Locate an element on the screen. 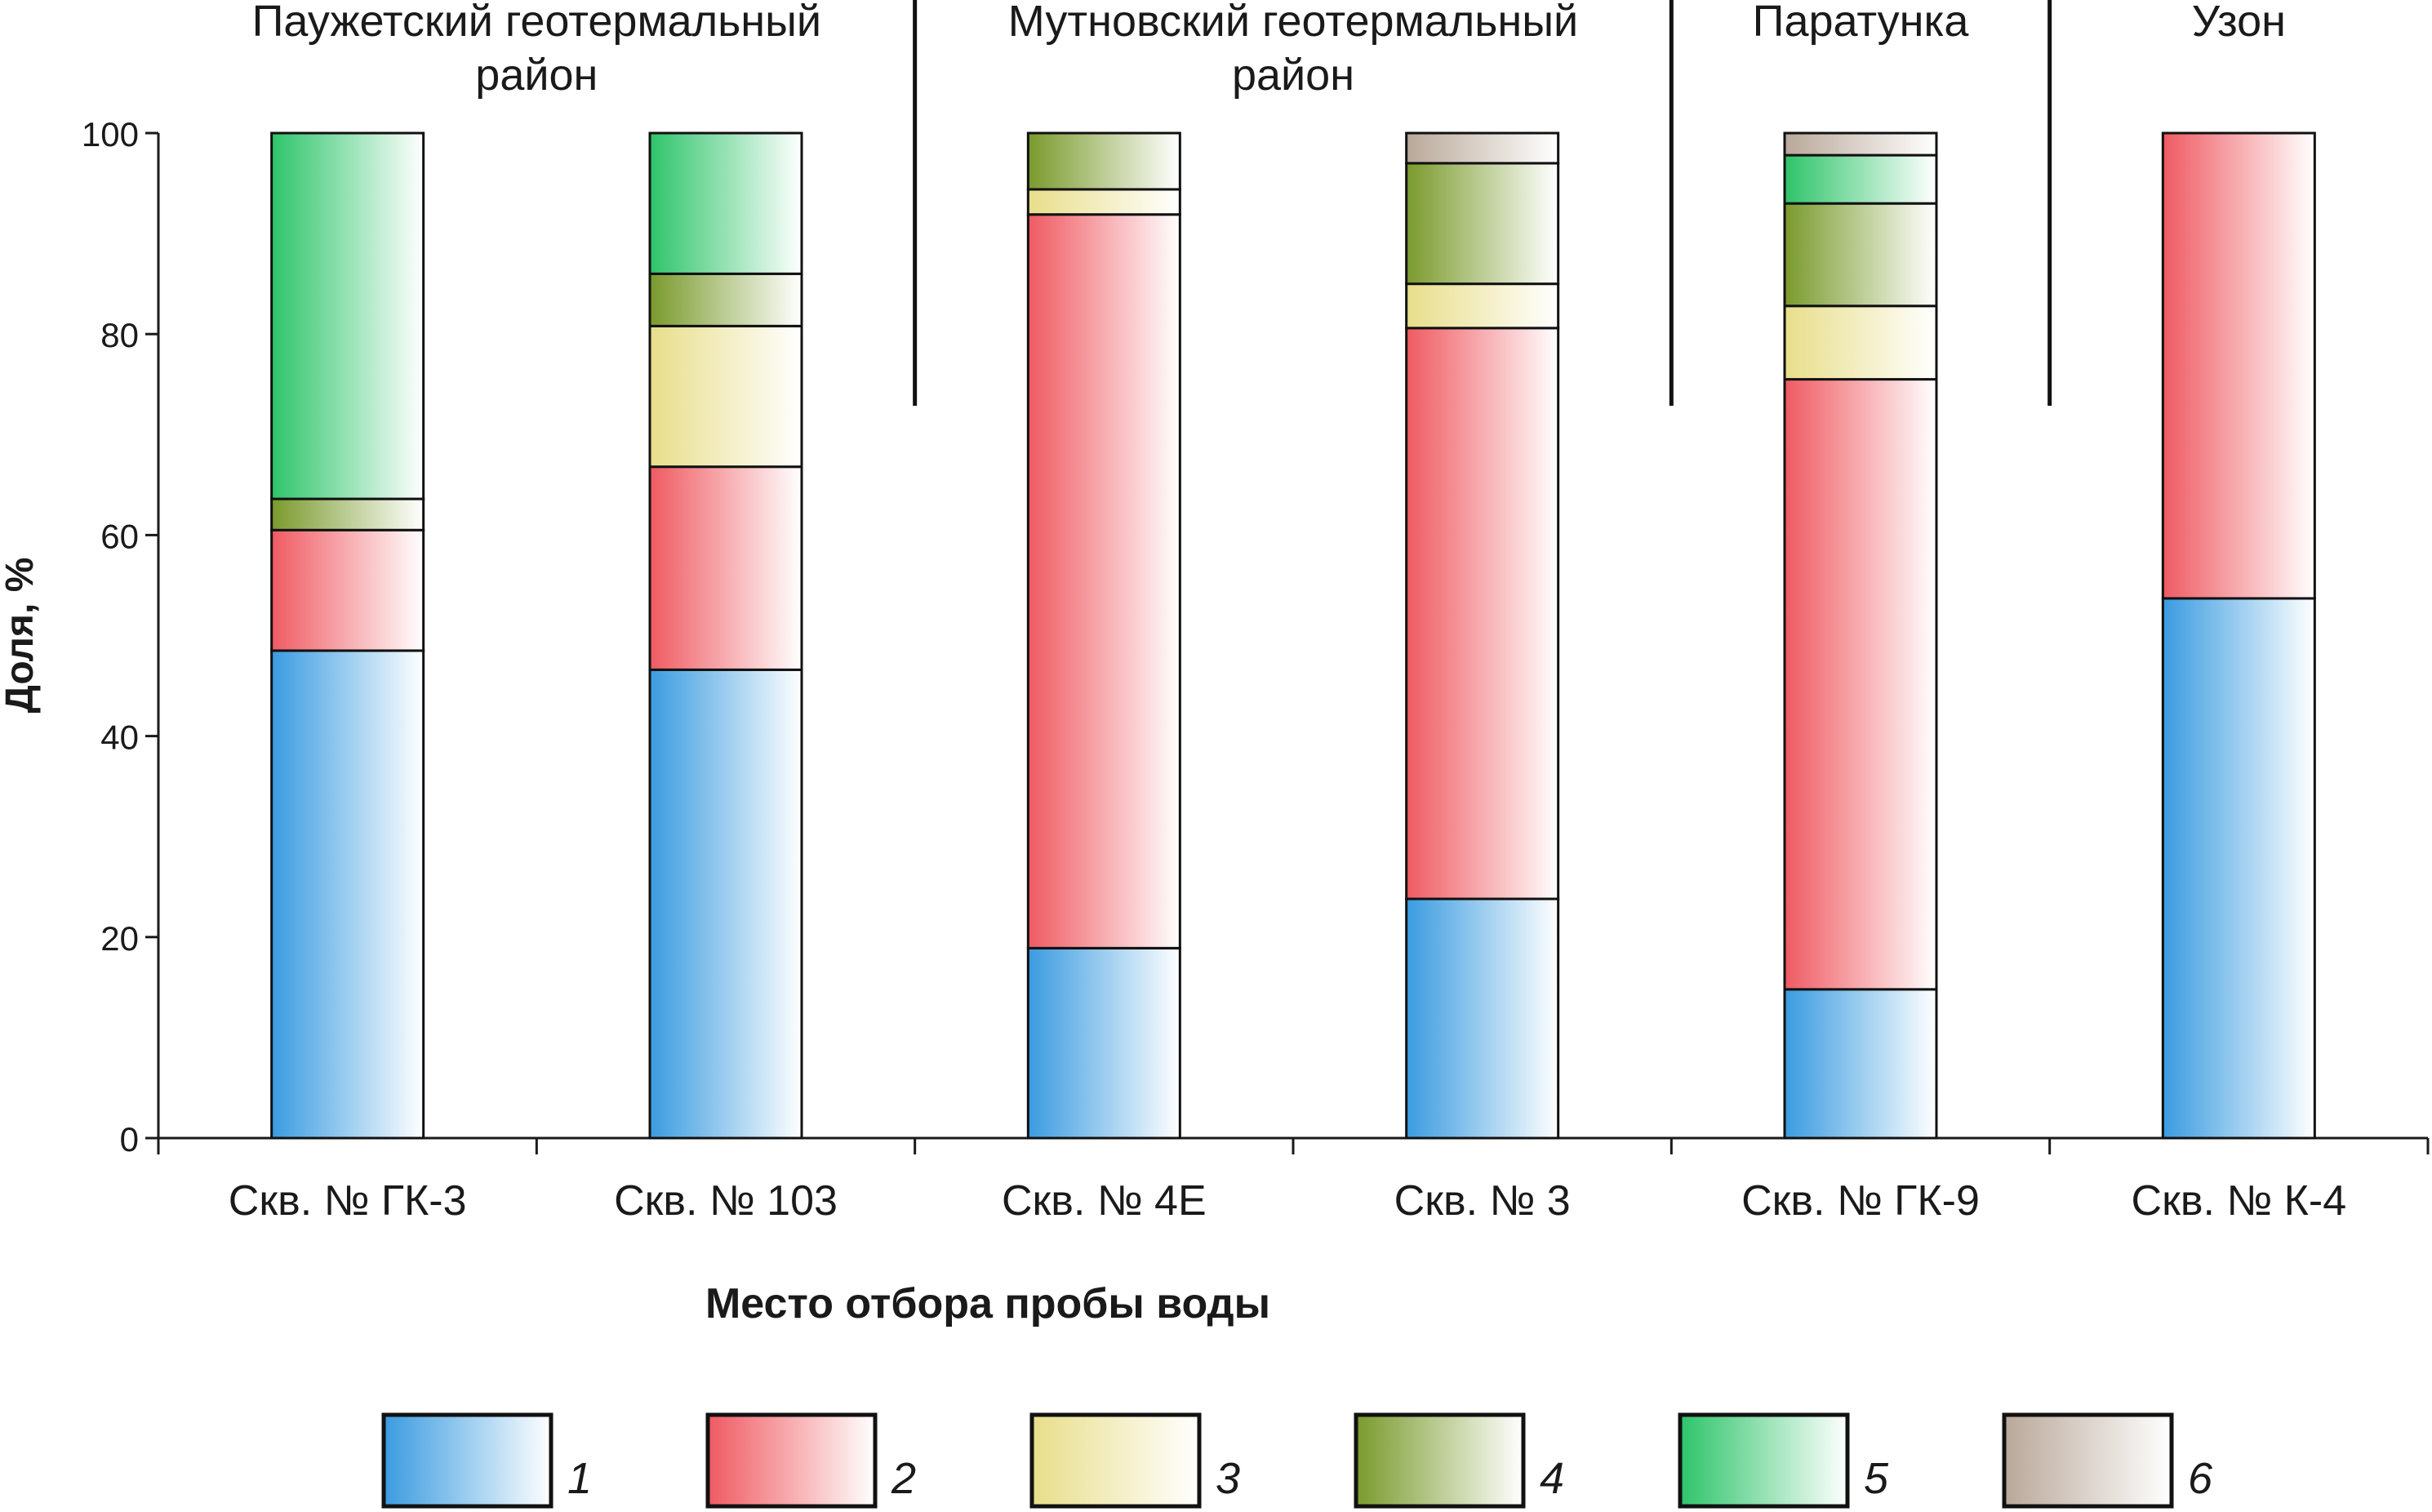 The image size is (2432, 1512). y-tick-label: 100 is located at coordinates (110, 134).